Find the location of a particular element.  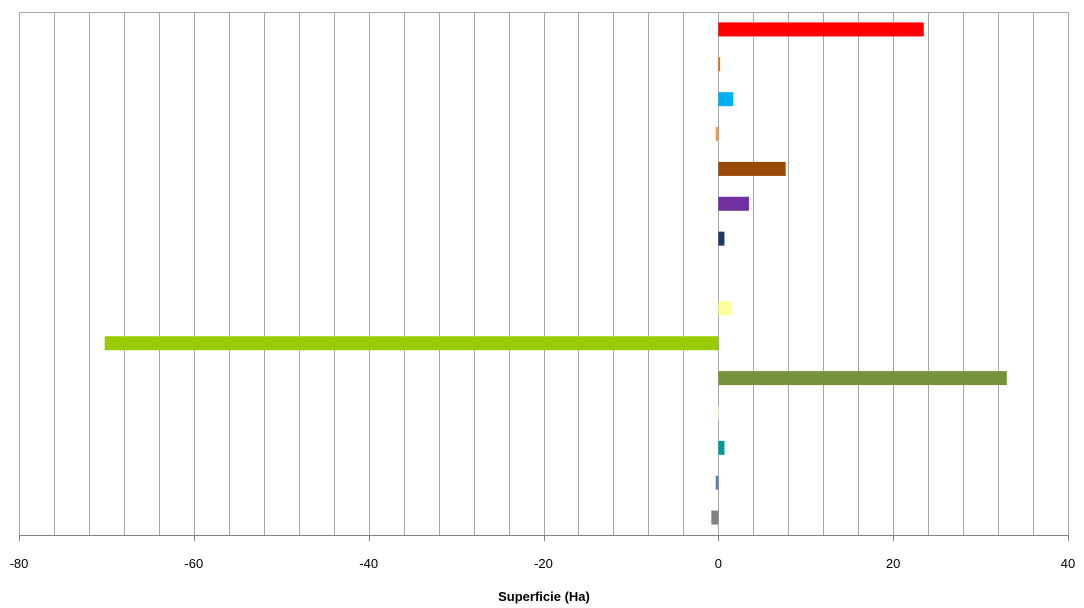

x-tick-label: 0 is located at coordinates (718, 563).